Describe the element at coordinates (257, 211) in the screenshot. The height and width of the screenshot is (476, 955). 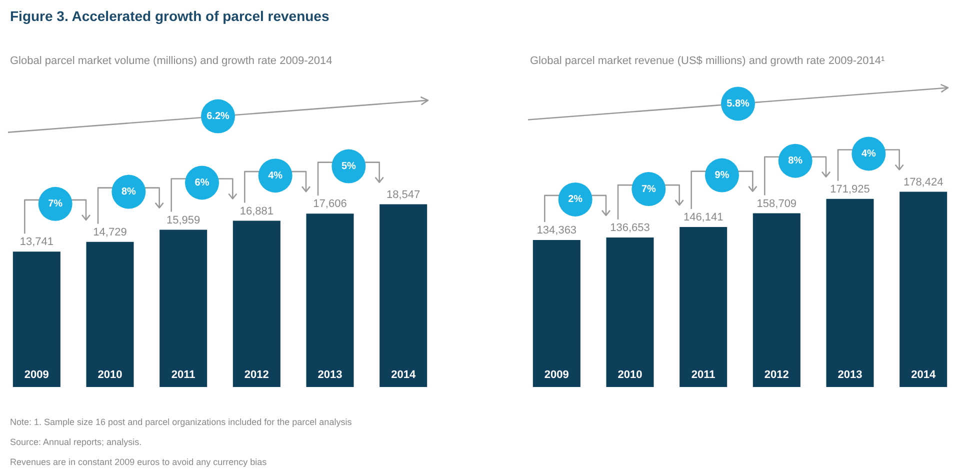
I see `data-label: 16,881` at that location.